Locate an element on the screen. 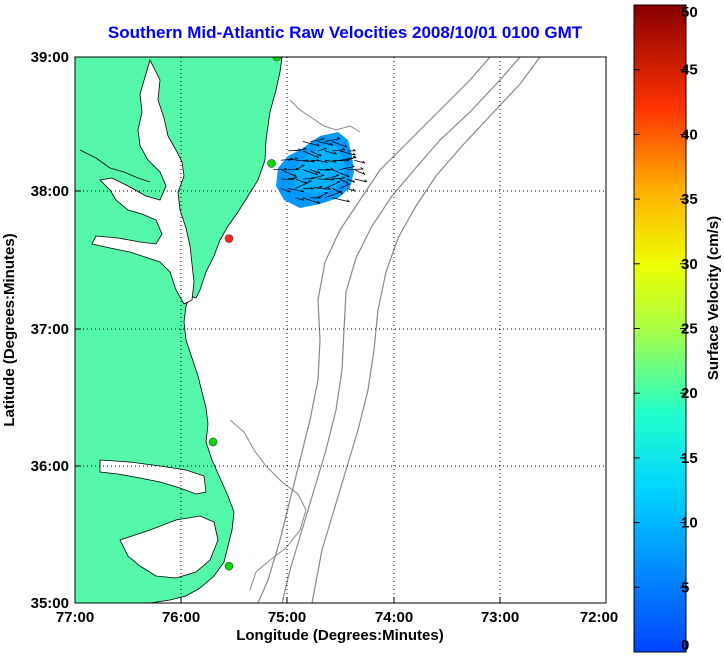 The image size is (724, 659). x-tick-3: 74:00 is located at coordinates (394, 617).